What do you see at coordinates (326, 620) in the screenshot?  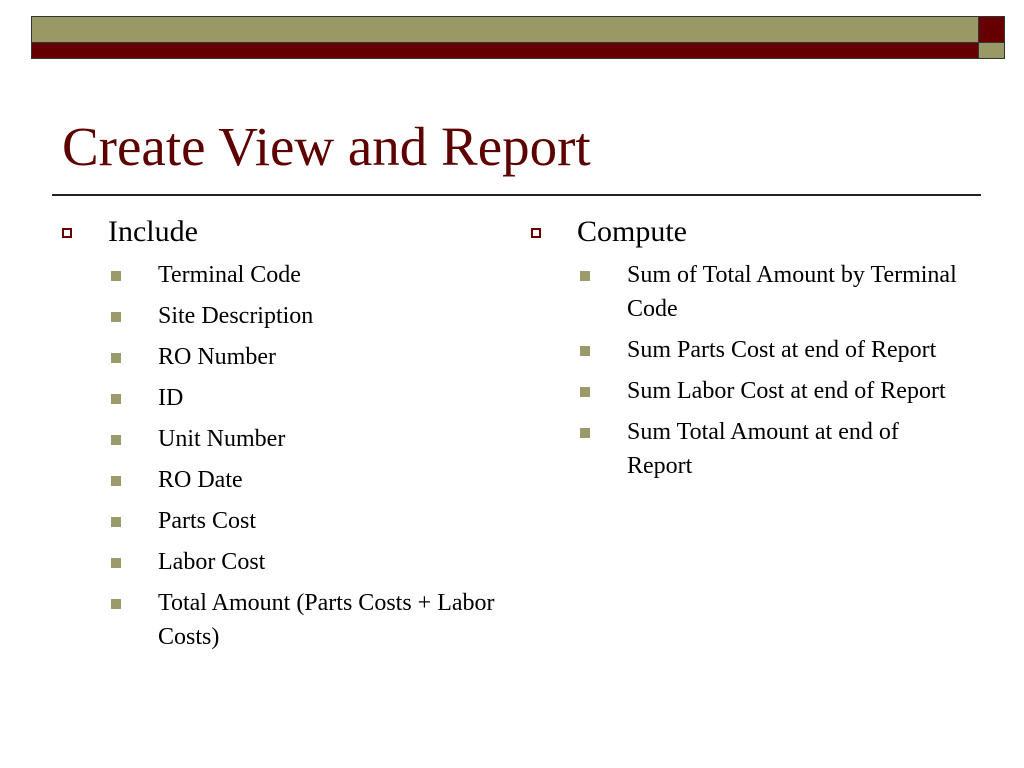 I see `list-item-text: Total Amount (Parts Costs + Labor Costs)` at bounding box center [326, 620].